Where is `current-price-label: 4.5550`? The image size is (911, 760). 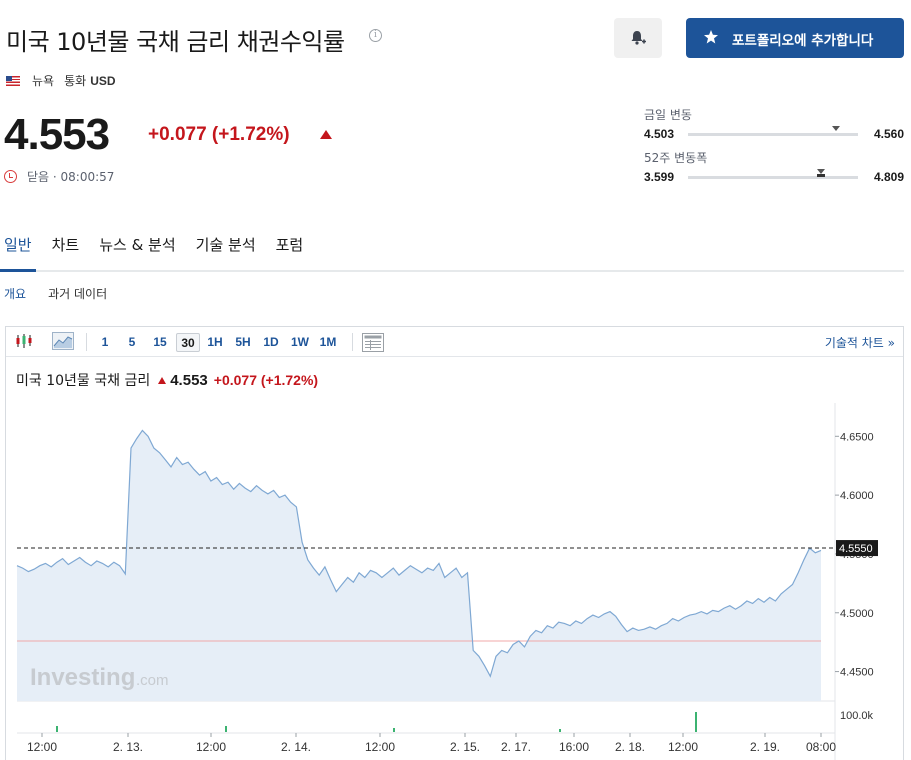 current-price-label: 4.5550 is located at coordinates (856, 549).